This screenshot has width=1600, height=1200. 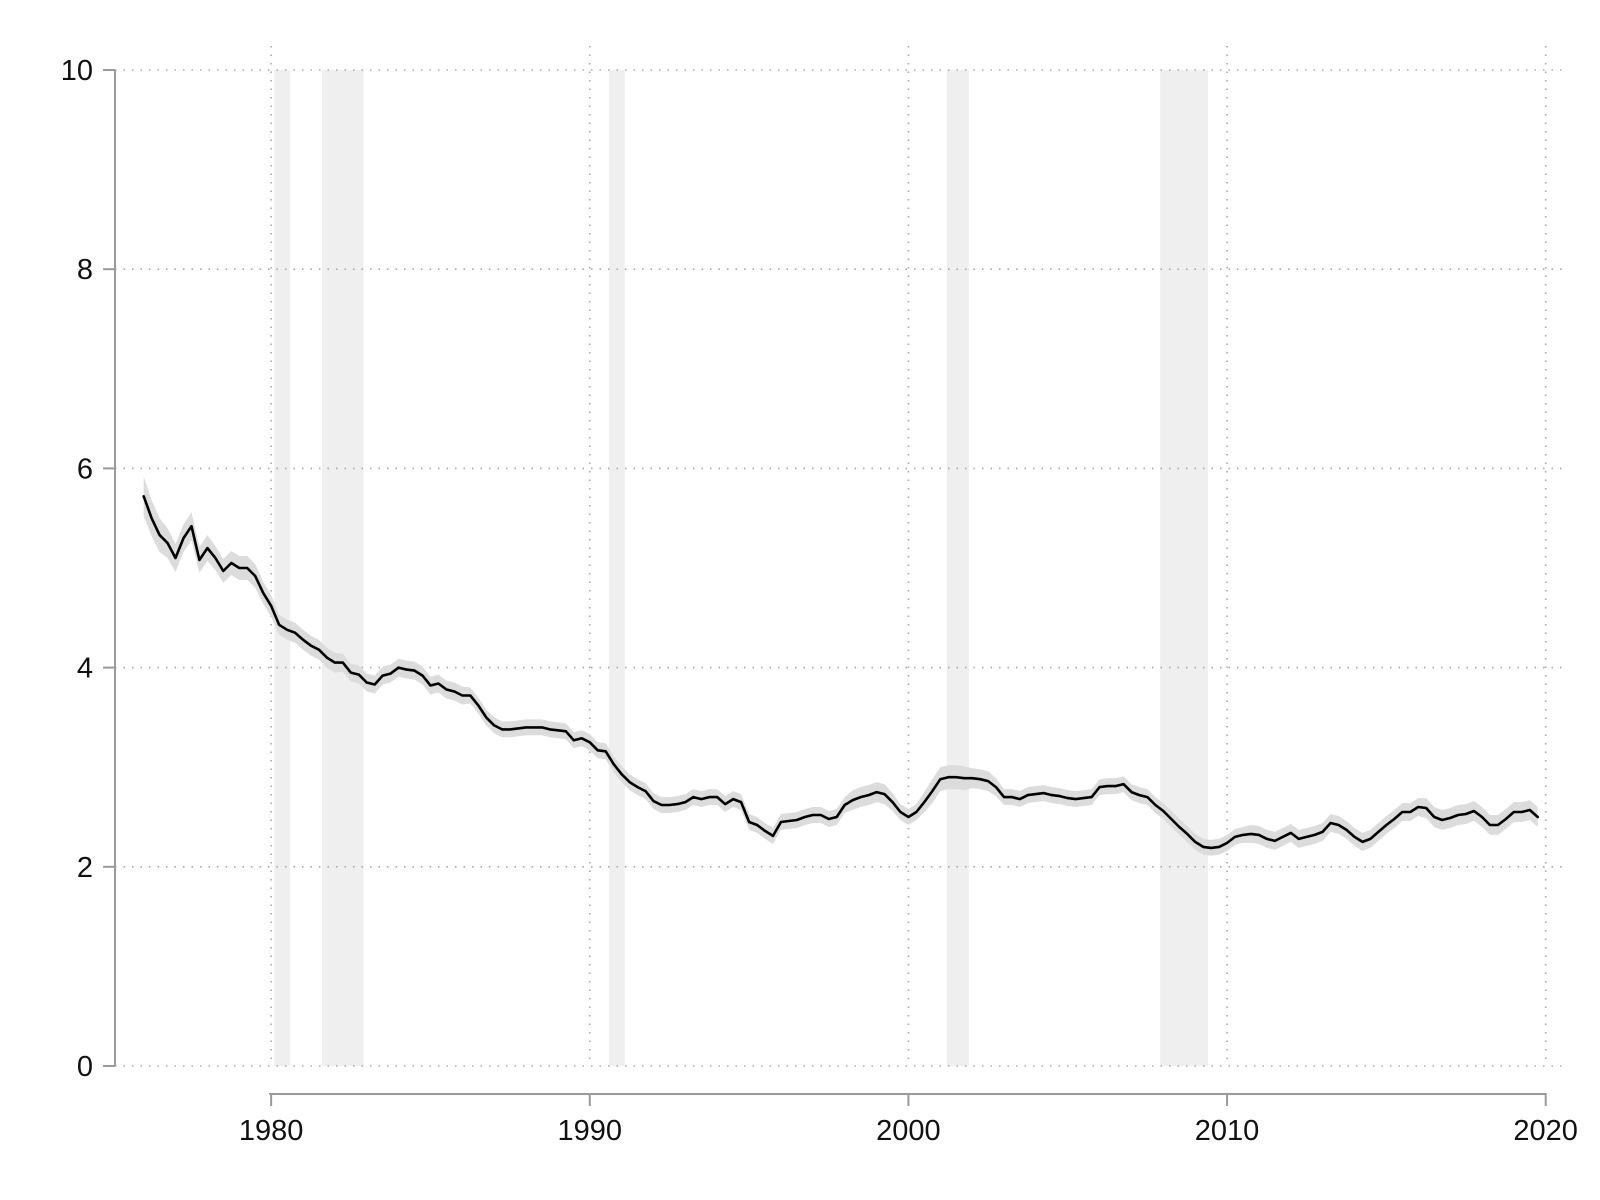 I want to click on y-tick-label: 0, so click(x=85, y=1067).